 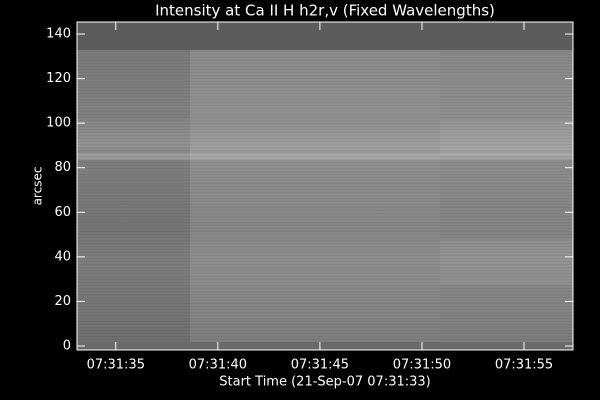 What do you see at coordinates (324, 382) in the screenshot?
I see `x-axis-label: Start Time (21-Sep-07 07:31:33)` at bounding box center [324, 382].